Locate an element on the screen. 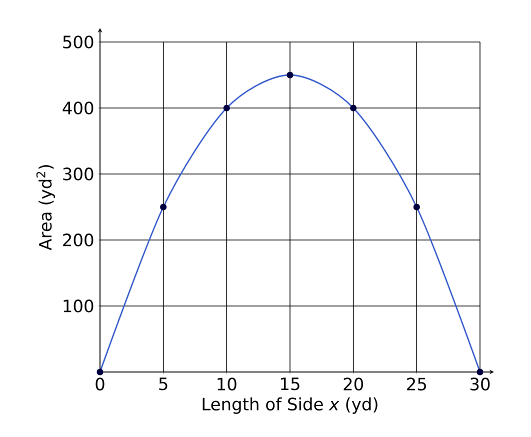  y-tick-label: 500 is located at coordinates (78, 42).